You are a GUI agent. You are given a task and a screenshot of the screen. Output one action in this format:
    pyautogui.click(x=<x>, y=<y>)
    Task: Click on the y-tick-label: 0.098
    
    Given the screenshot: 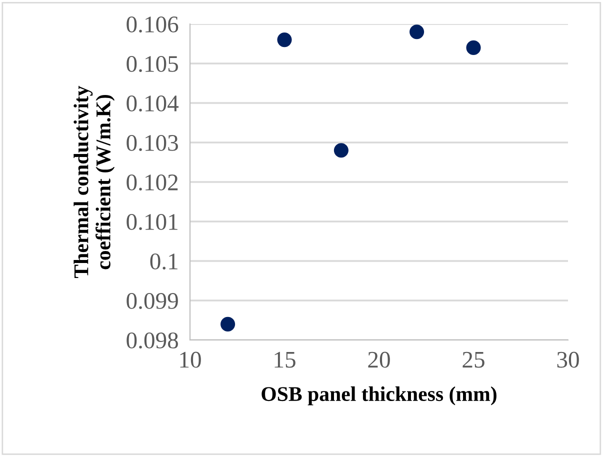 What is the action you would take?
    pyautogui.click(x=152, y=340)
    